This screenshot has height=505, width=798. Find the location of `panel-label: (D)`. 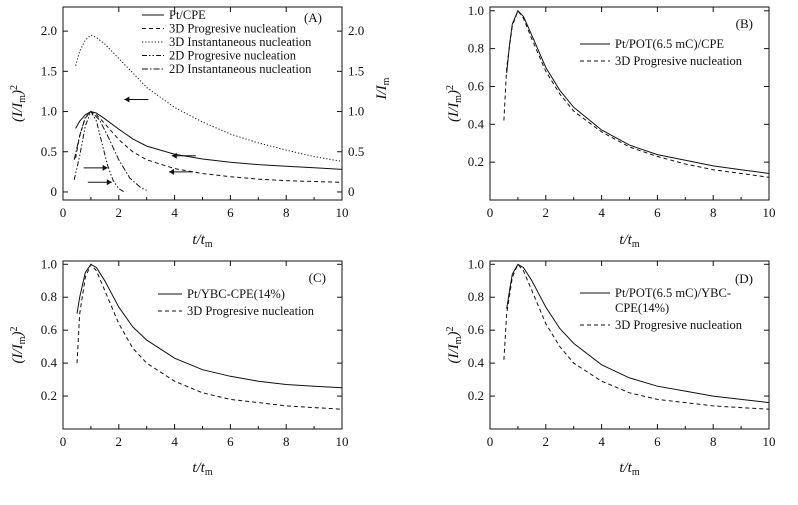

panel-label: (D) is located at coordinates (744, 278).